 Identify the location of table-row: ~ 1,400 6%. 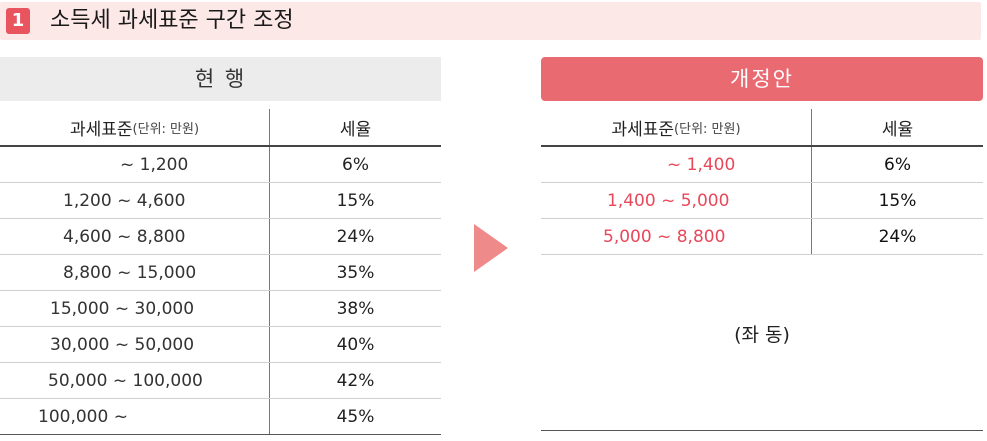
(762, 165).